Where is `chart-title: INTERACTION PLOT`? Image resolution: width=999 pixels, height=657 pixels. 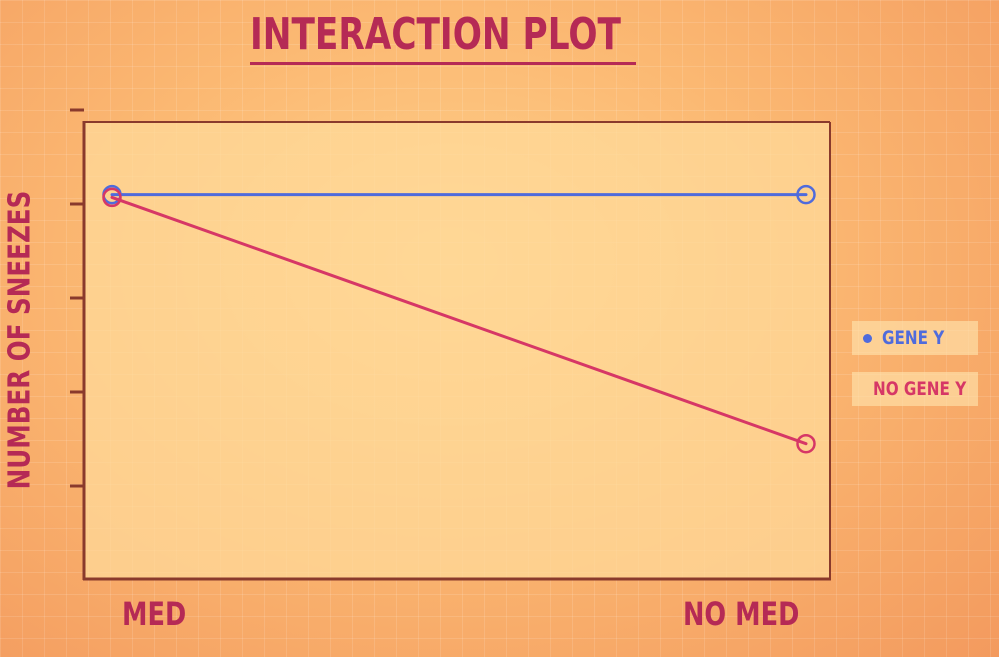 chart-title: INTERACTION PLOT is located at coordinates (435, 34).